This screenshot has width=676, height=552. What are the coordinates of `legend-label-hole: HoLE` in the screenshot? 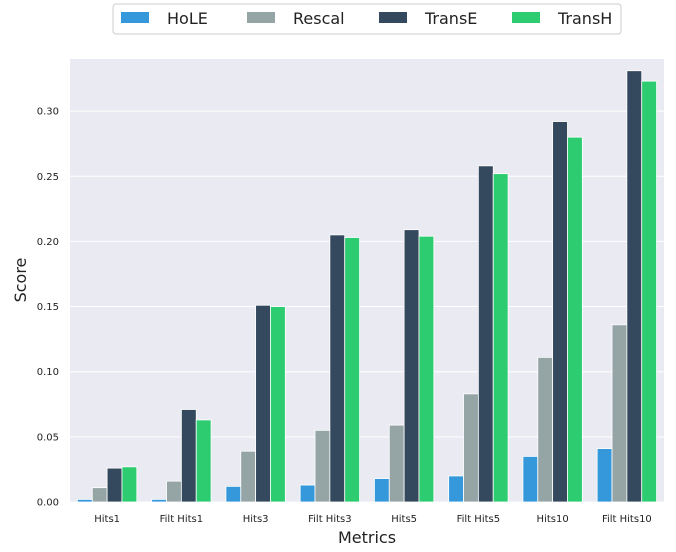 It's located at (187, 18).